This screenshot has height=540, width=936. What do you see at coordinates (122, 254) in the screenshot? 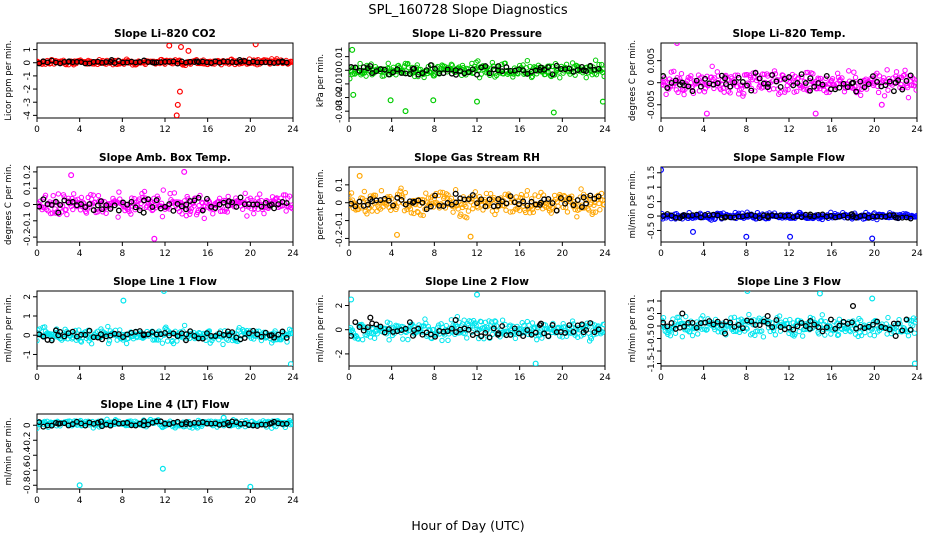
I see `x-tick-label: 8` at bounding box center [122, 254].